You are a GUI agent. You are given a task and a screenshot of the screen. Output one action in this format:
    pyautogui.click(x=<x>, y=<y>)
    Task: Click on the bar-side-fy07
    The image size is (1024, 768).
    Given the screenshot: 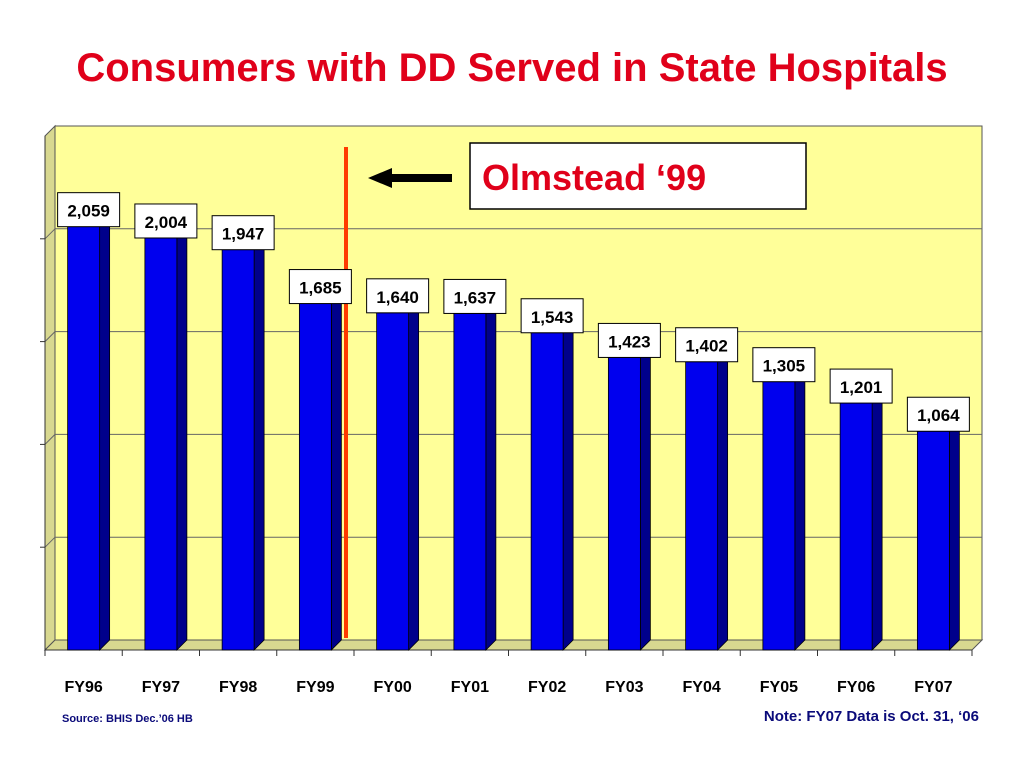 What is the action you would take?
    pyautogui.click(x=954, y=535)
    